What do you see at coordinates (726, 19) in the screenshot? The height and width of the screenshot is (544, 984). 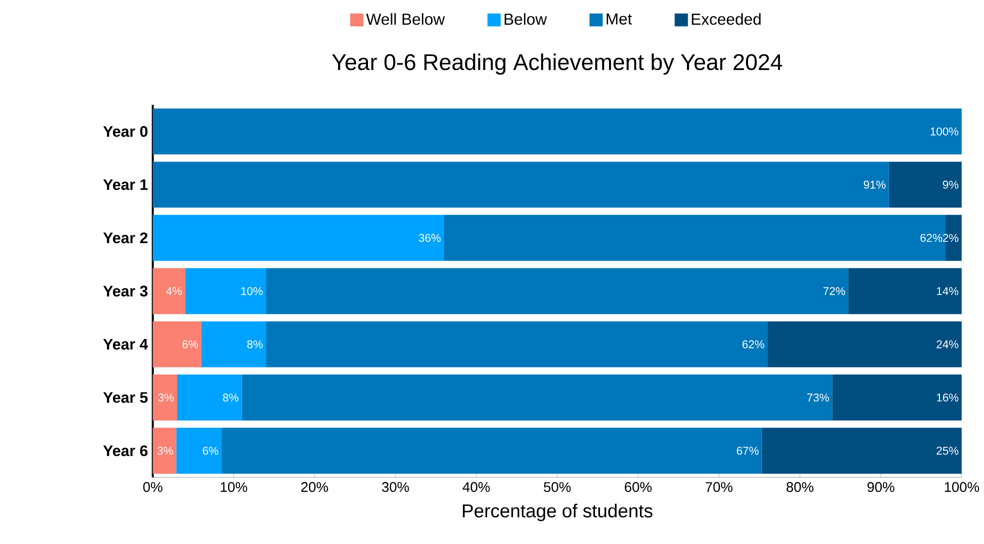 I see `legend-label: Exceeded` at bounding box center [726, 19].